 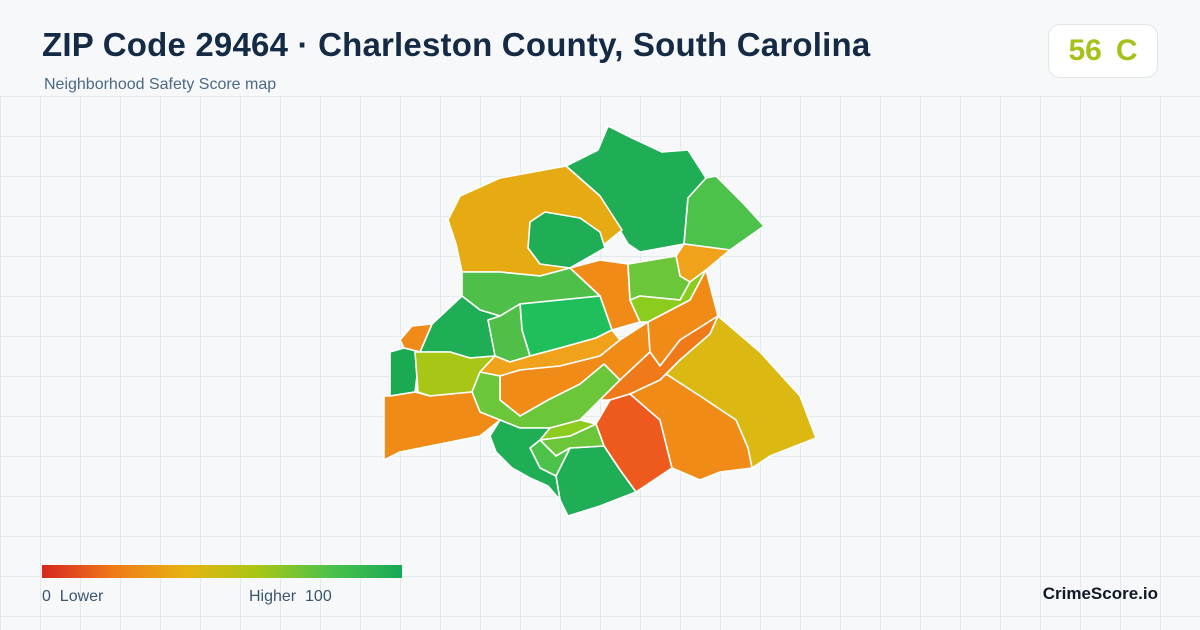 What do you see at coordinates (1126, 50) in the screenshot?
I see `safety-score-grade: C` at bounding box center [1126, 50].